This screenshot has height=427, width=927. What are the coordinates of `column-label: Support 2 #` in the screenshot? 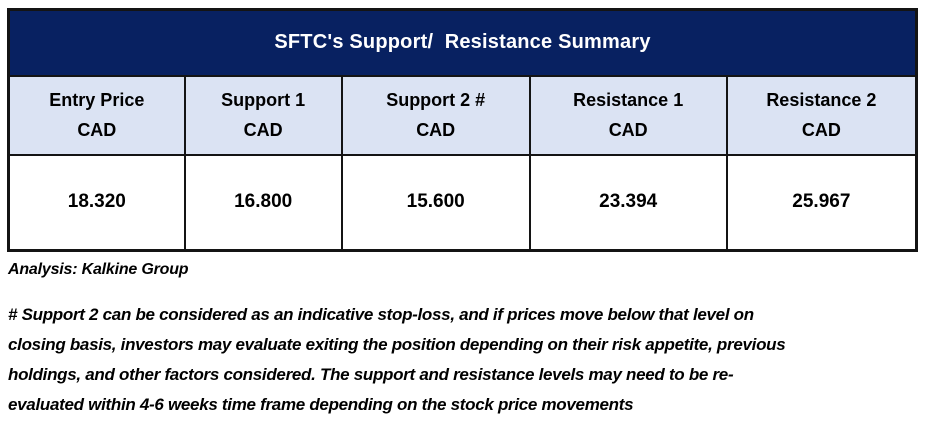 It's located at (436, 100).